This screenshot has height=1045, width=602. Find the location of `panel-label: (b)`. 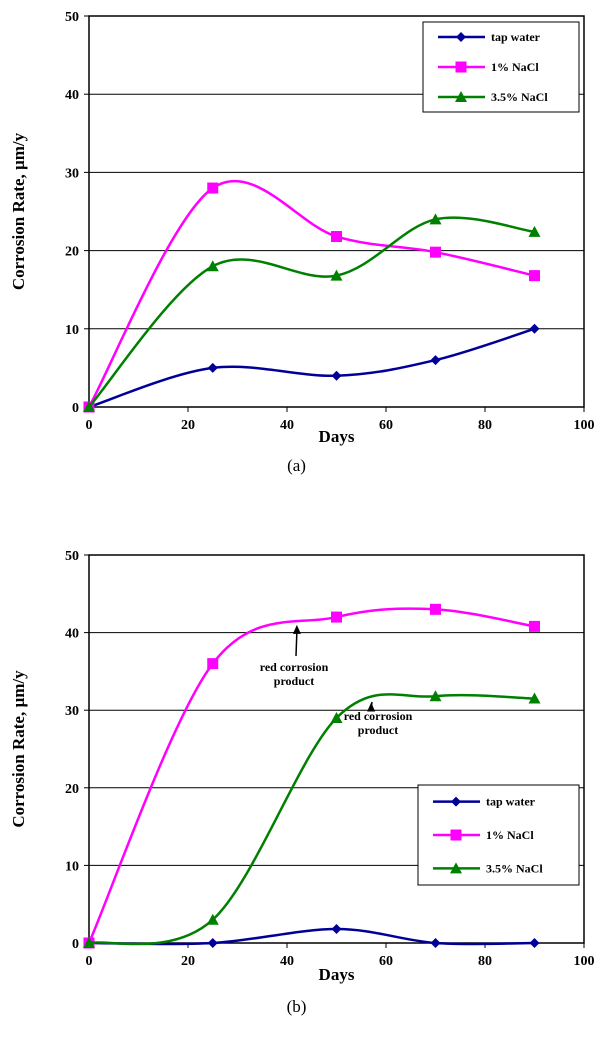

panel-label: (b) is located at coordinates (297, 1006).